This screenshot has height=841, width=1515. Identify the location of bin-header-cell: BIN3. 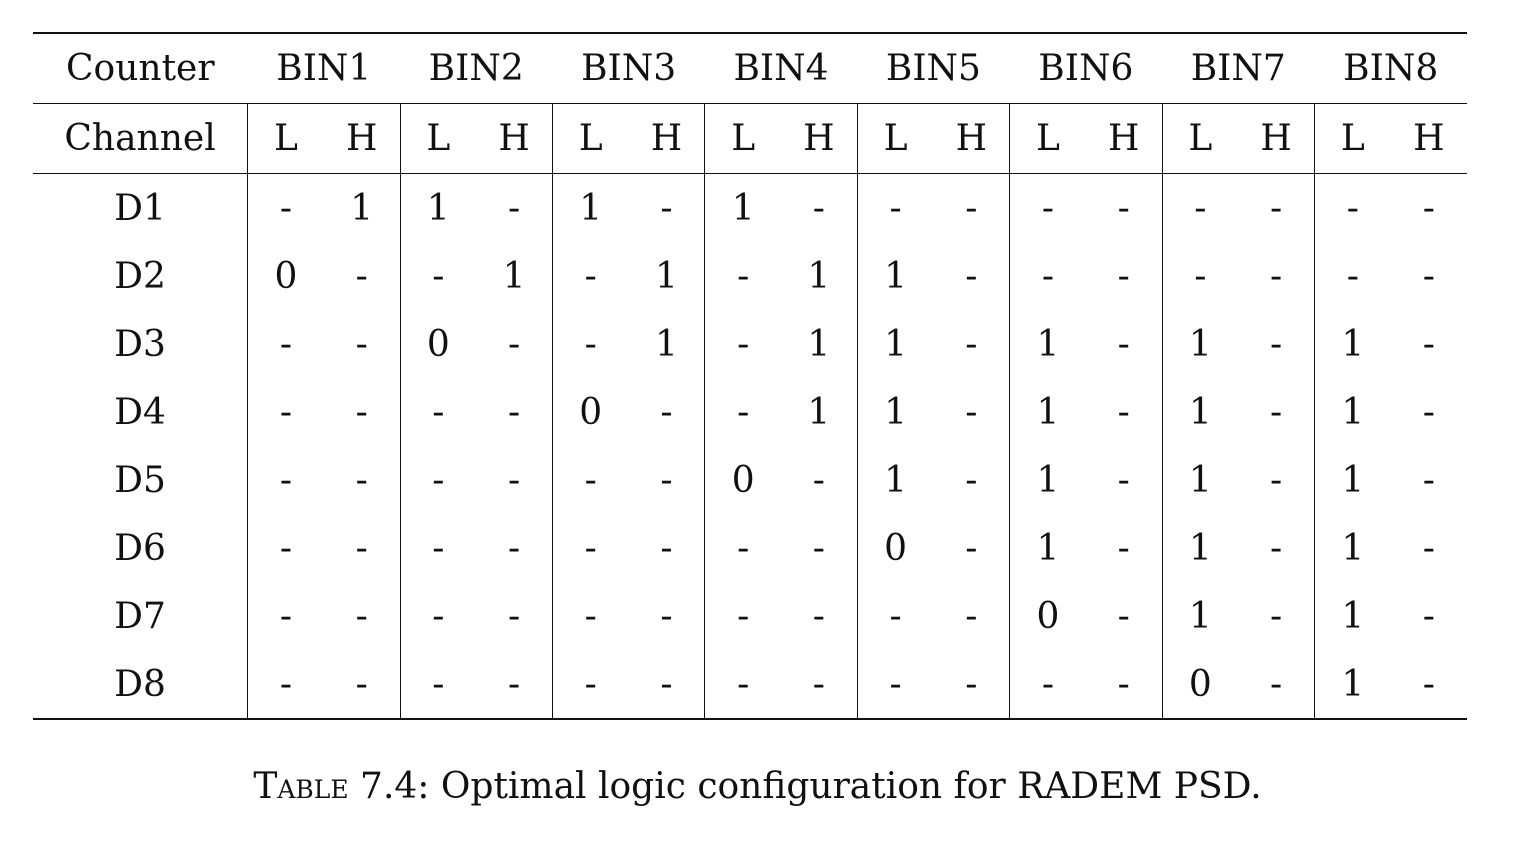
(628, 68).